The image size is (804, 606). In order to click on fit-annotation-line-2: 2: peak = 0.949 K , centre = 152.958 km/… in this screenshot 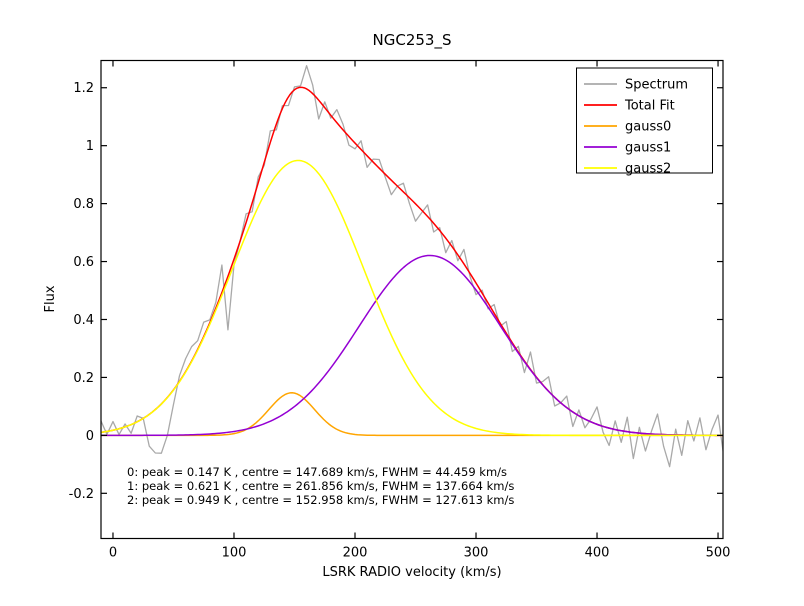, I will do `click(320, 500)`.